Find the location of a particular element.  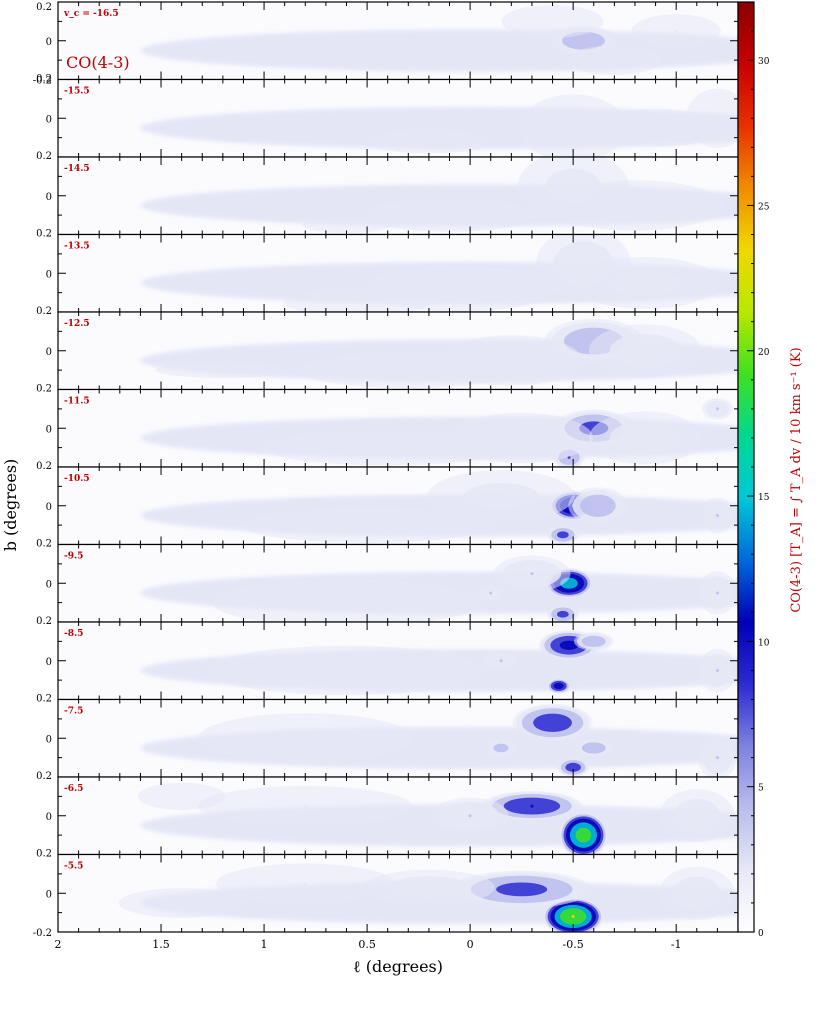

y-axis-label: b (degrees) is located at coordinates (10, 505).